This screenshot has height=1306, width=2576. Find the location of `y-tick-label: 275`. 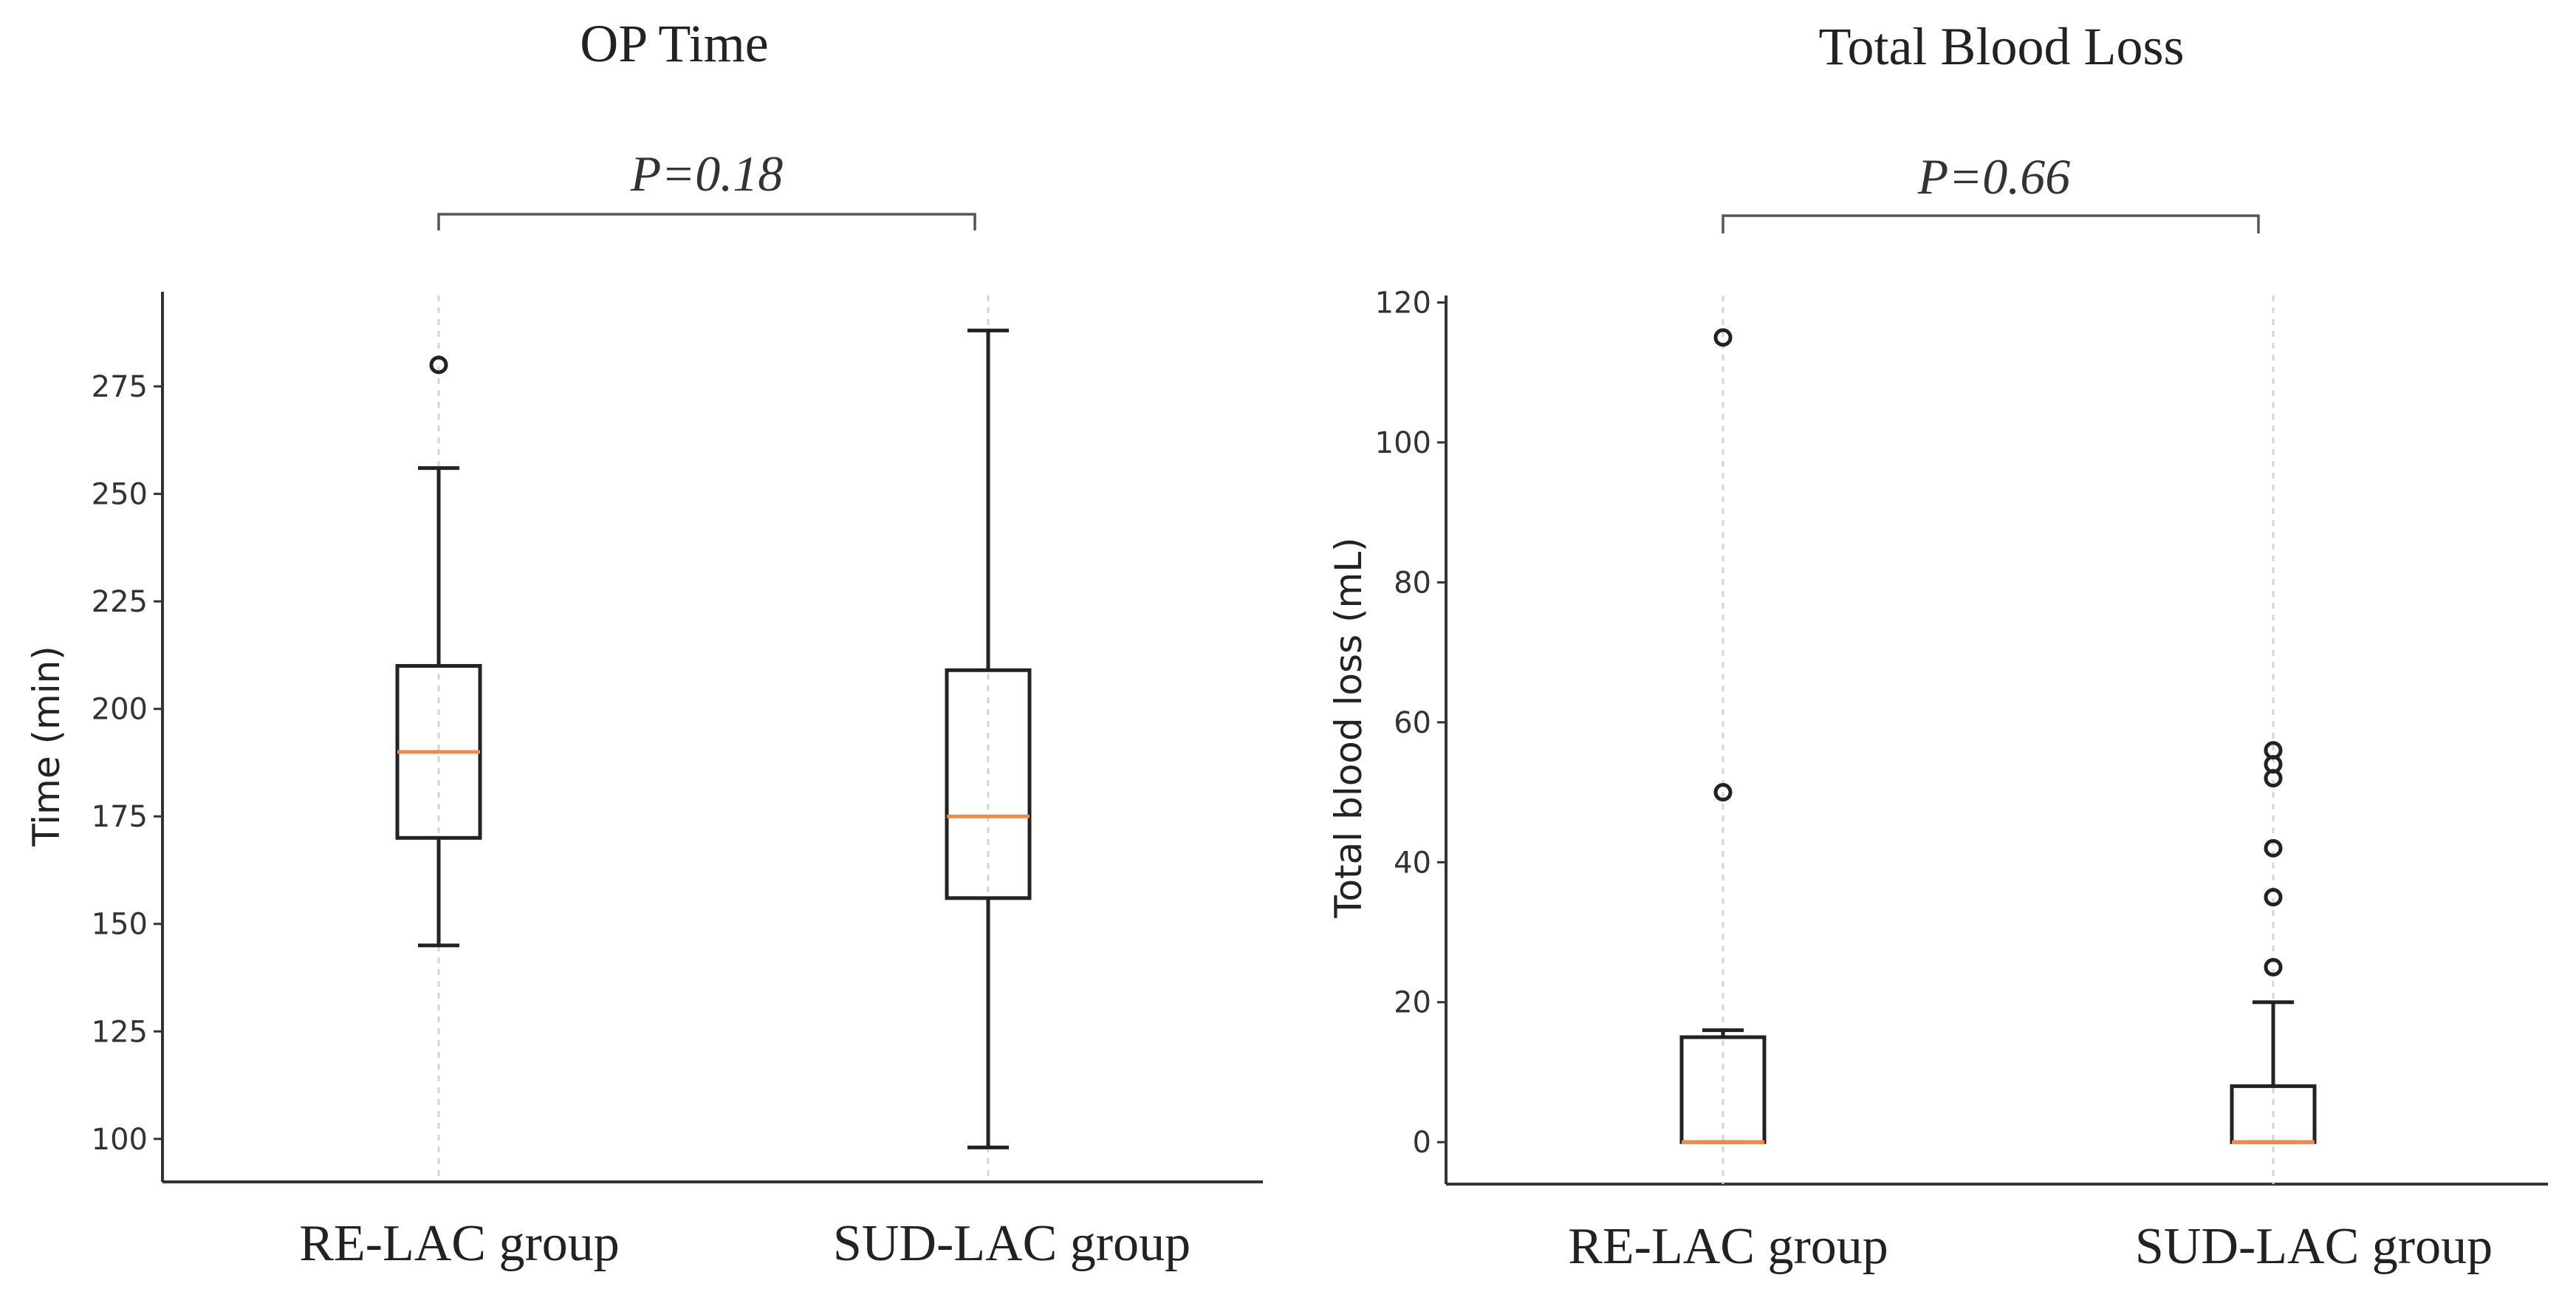

y-tick-label: 275 is located at coordinates (120, 387).